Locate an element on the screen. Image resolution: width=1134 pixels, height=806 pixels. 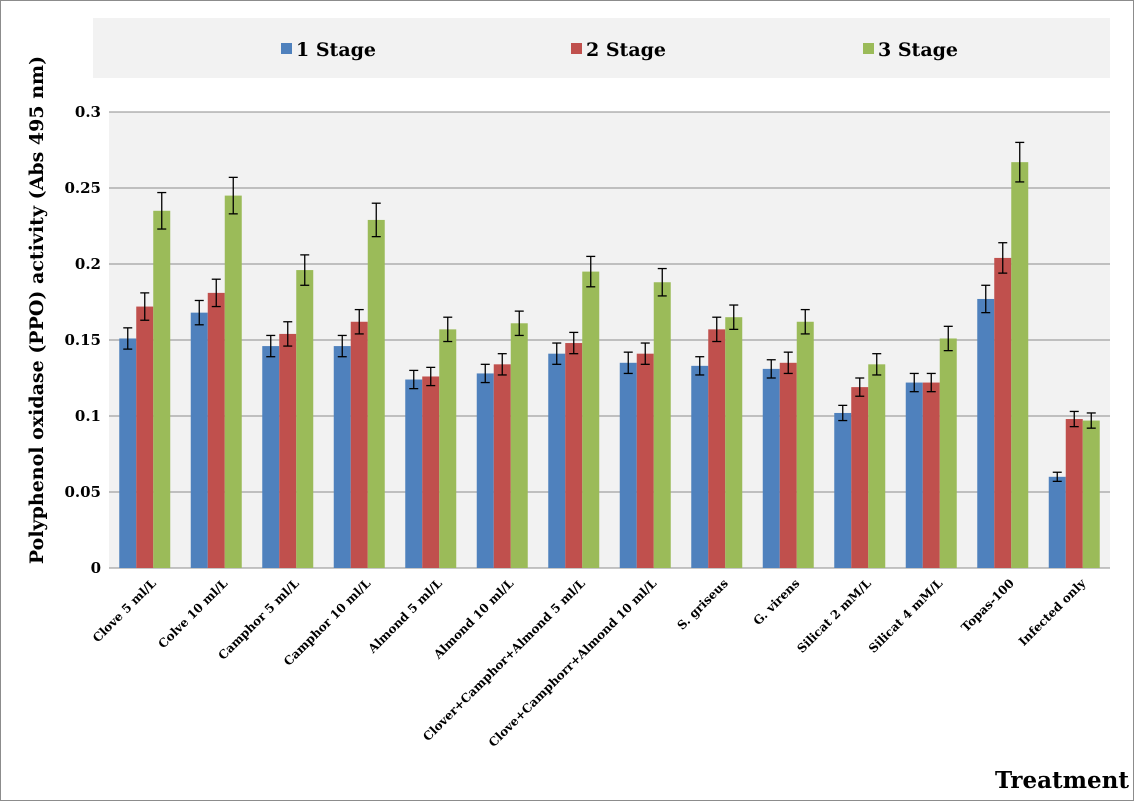
legend-background is located at coordinates (601, 48).